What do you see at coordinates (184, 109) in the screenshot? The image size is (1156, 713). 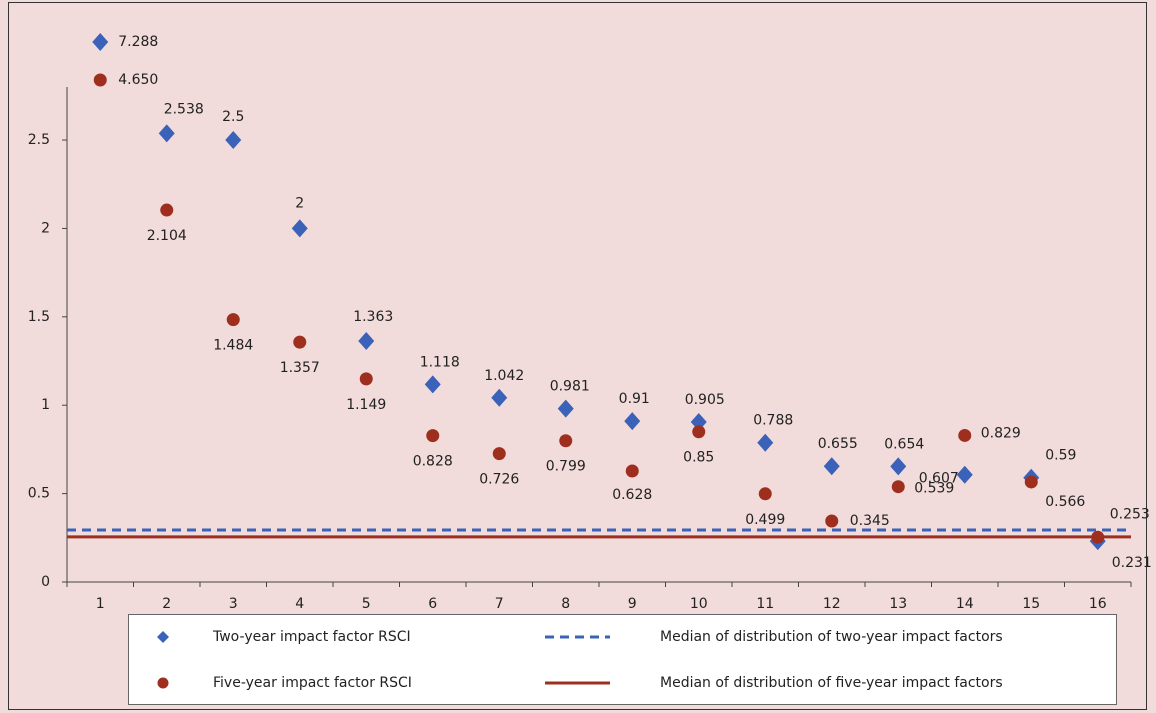 I see `data-label: 2.538` at bounding box center [184, 109].